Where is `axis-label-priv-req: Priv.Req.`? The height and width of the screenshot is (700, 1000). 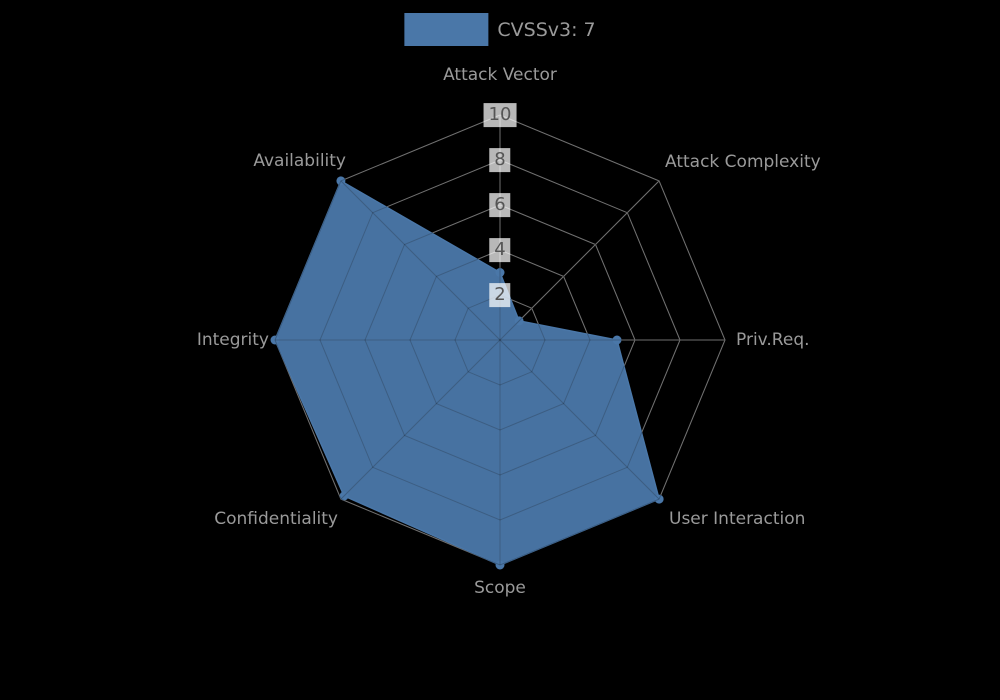 axis-label-priv-req: Priv.Req. is located at coordinates (773, 340).